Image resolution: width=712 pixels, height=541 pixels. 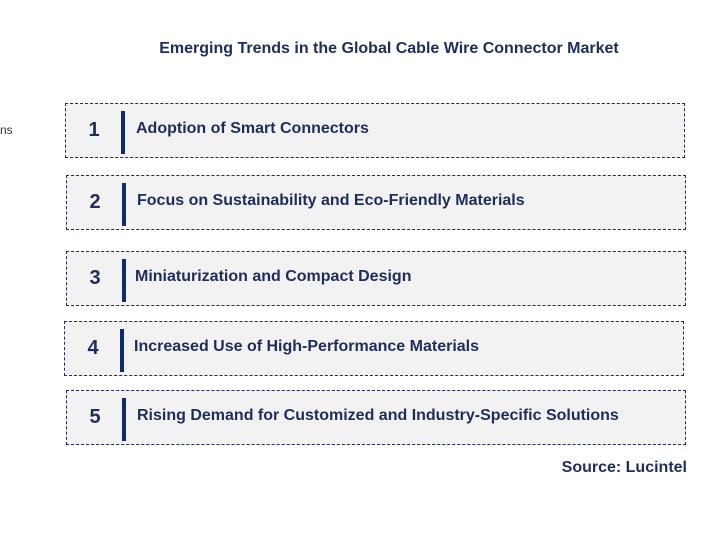 What do you see at coordinates (252, 128) in the screenshot?
I see `trend-label: Adoption of Smart Connectors` at bounding box center [252, 128].